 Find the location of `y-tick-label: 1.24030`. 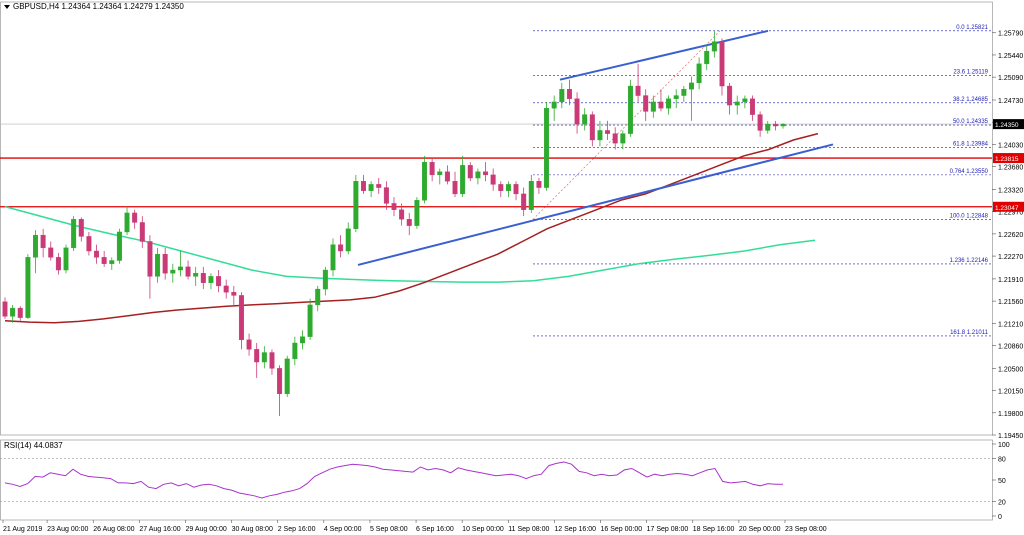

y-tick-label: 1.24030 is located at coordinates (1010, 145).